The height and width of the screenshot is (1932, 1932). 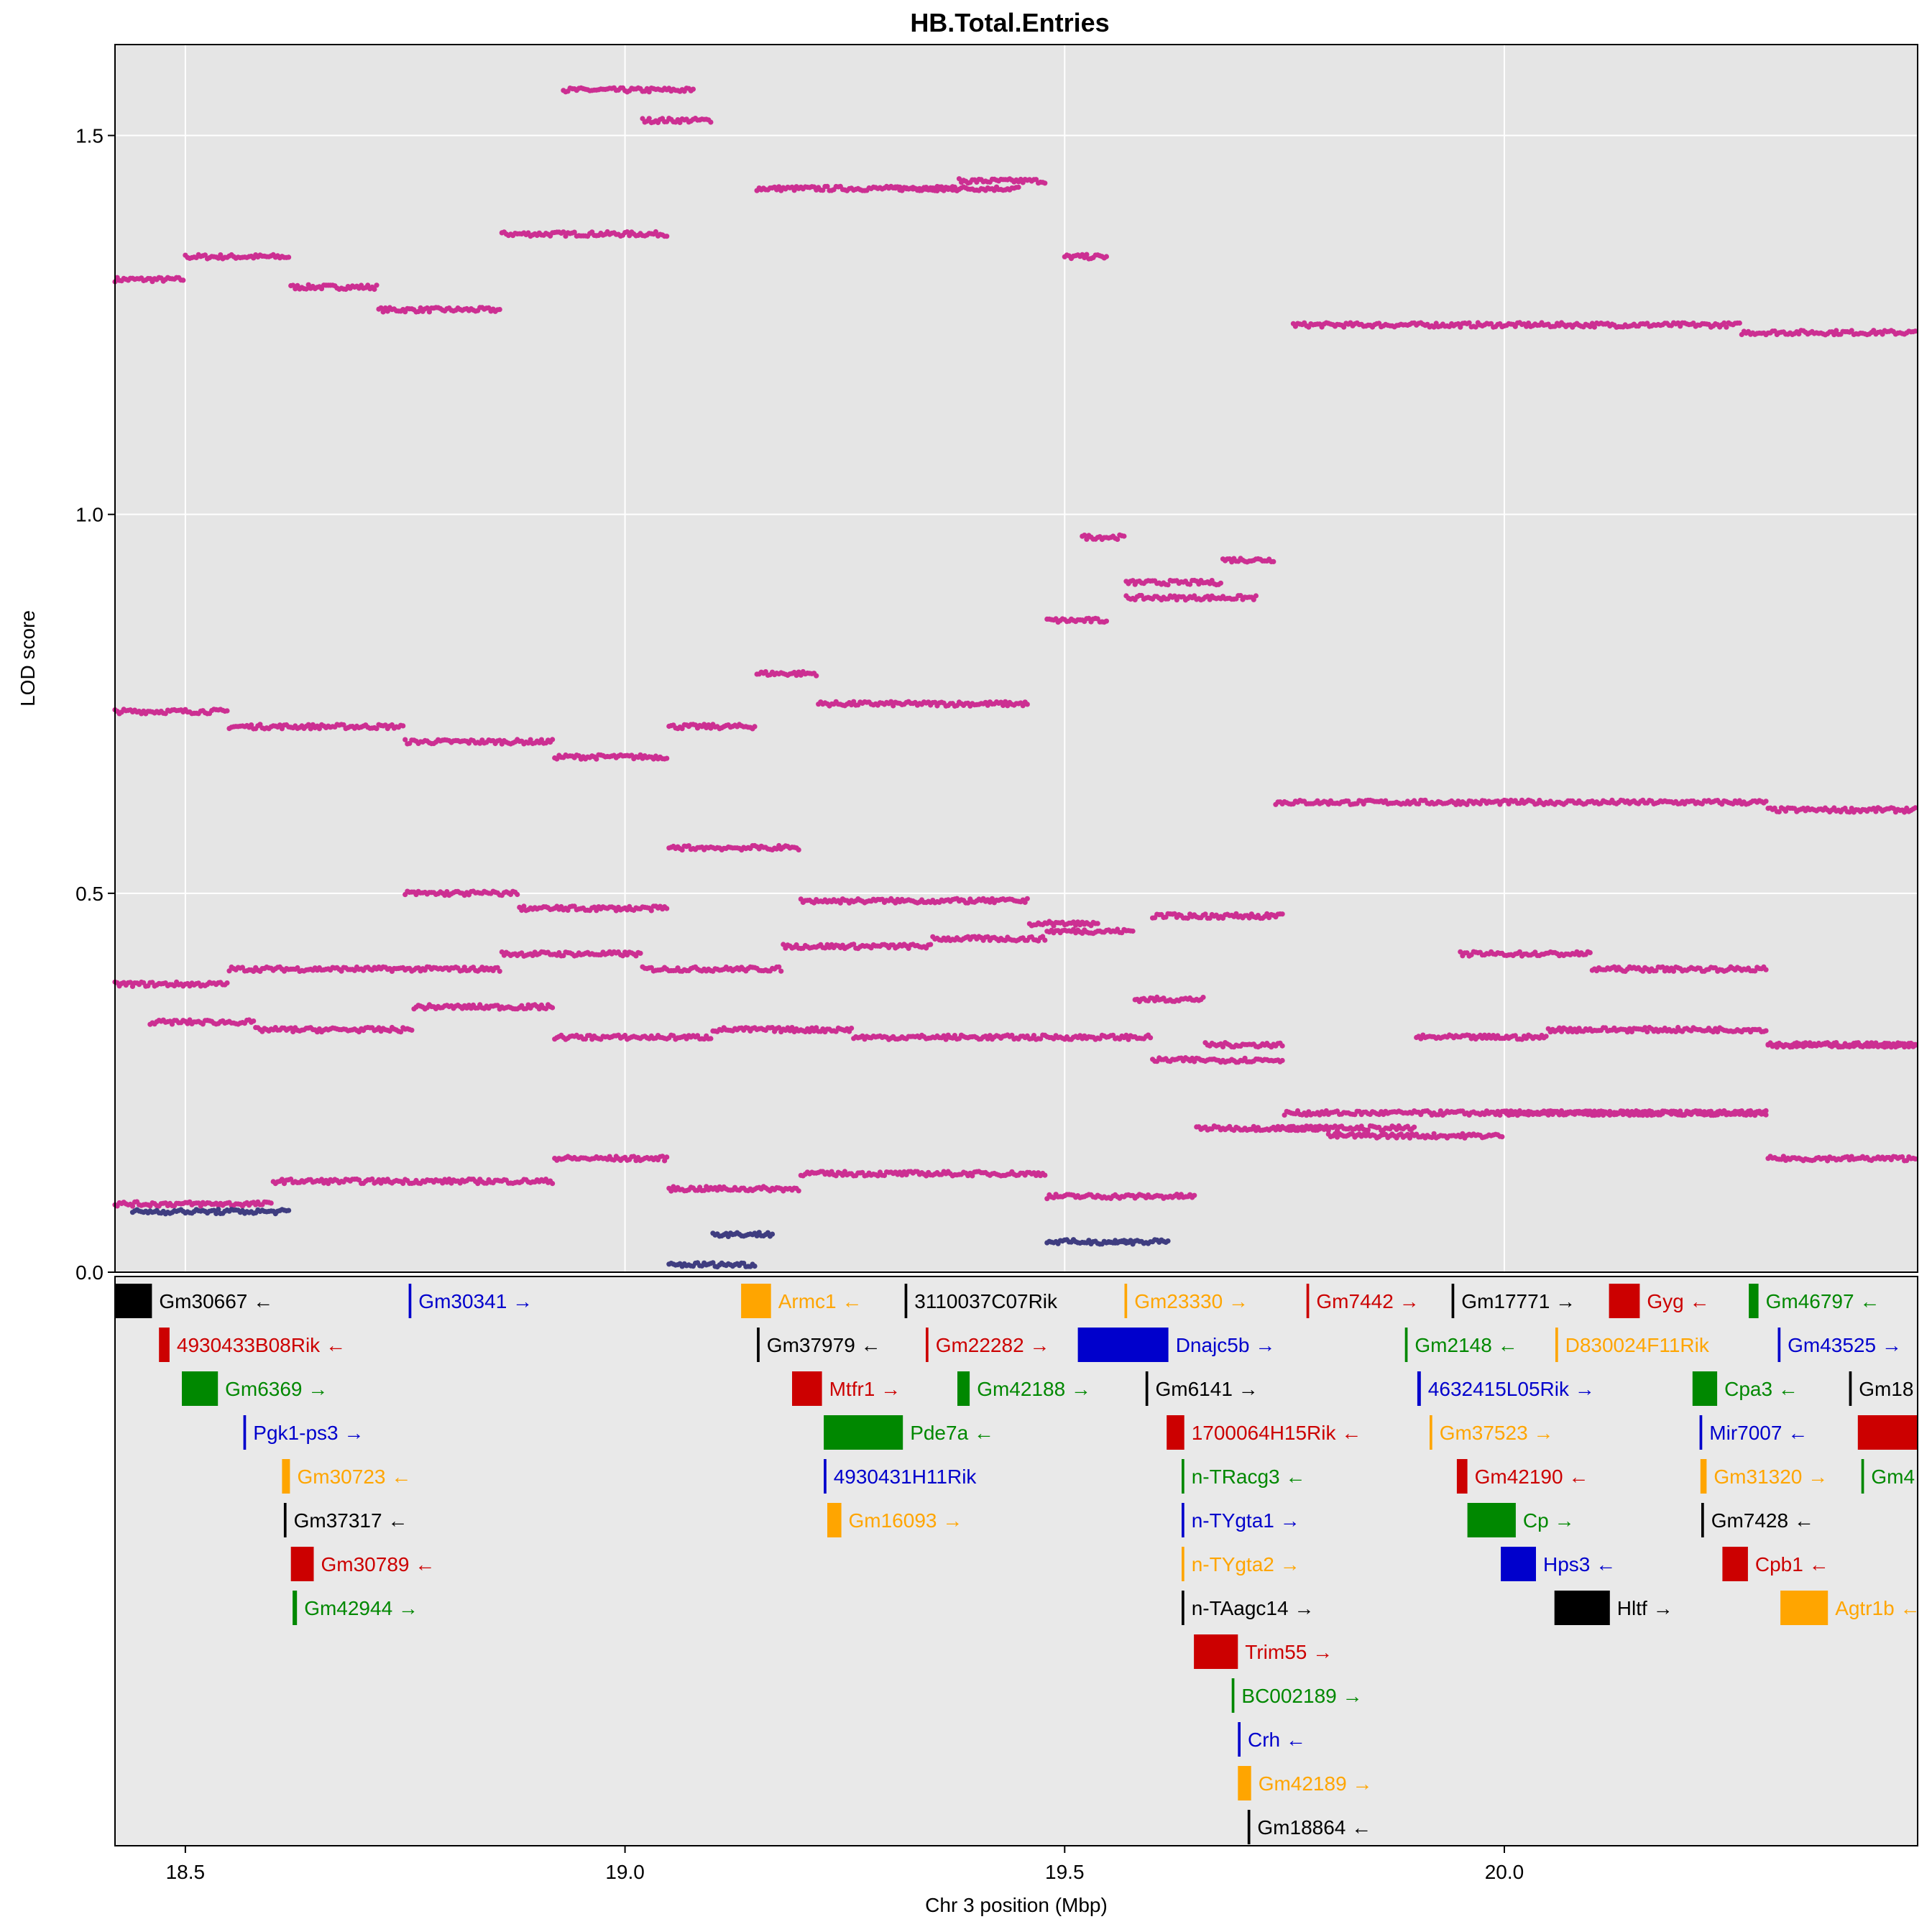 I want to click on gene-label: Armc1 ←, so click(x=820, y=1301).